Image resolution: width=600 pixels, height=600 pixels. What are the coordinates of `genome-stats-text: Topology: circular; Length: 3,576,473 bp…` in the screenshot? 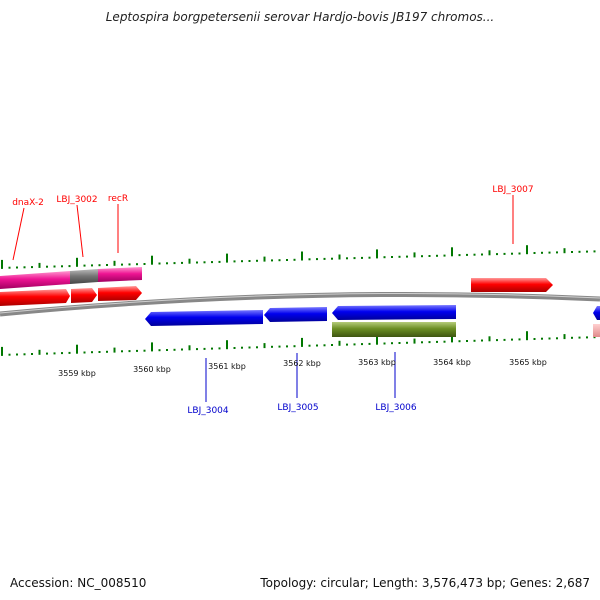 It's located at (425, 583).